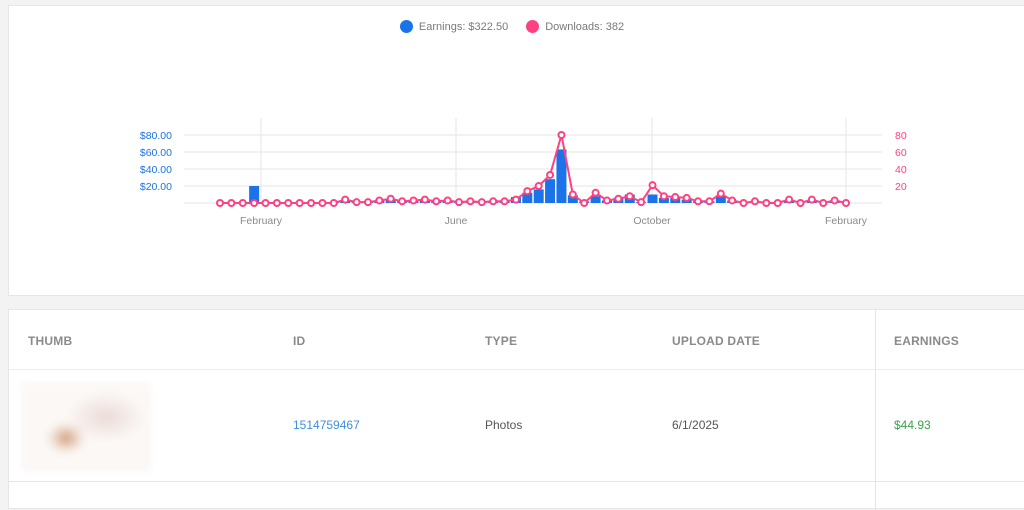 The width and height of the screenshot is (1024, 510). I want to click on legend-label-downloads: Downloads: 382, so click(585, 26).